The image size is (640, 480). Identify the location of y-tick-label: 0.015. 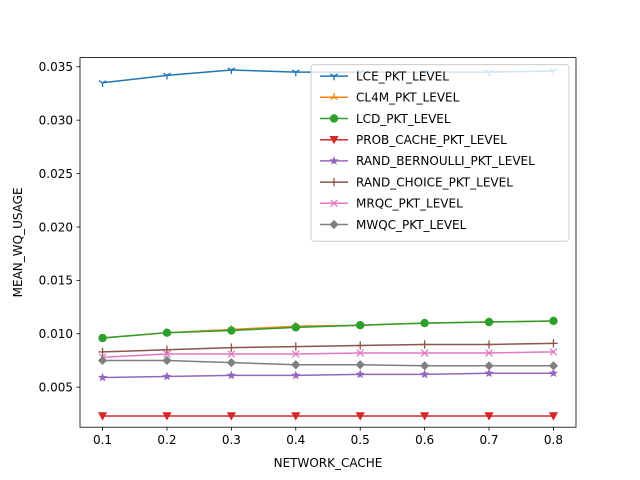
(56, 281).